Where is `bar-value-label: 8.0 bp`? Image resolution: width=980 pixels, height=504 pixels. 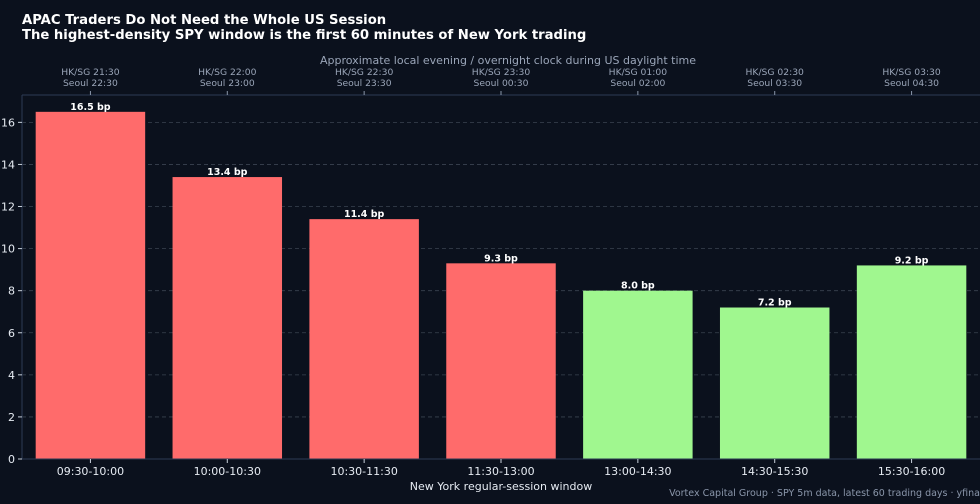
bar-value-label: 8.0 bp is located at coordinates (638, 286).